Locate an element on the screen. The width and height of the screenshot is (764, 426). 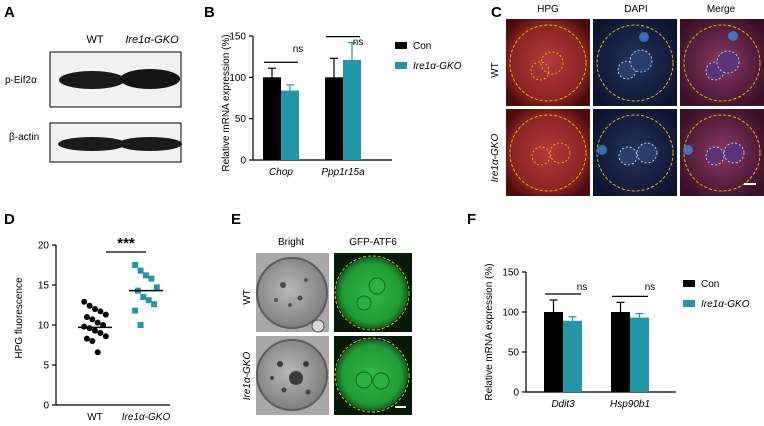
panel-label-a: A is located at coordinates (9, 12).